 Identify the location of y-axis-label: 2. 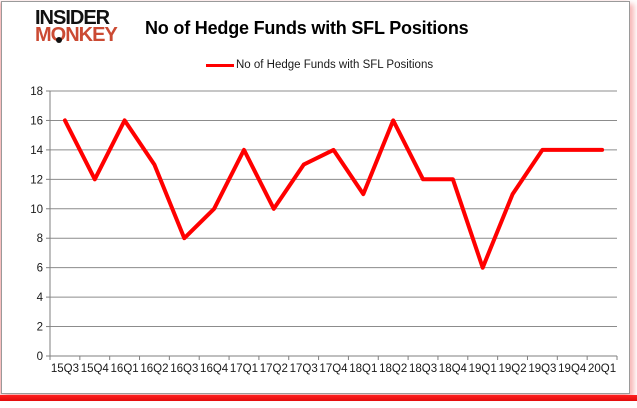
(40, 328).